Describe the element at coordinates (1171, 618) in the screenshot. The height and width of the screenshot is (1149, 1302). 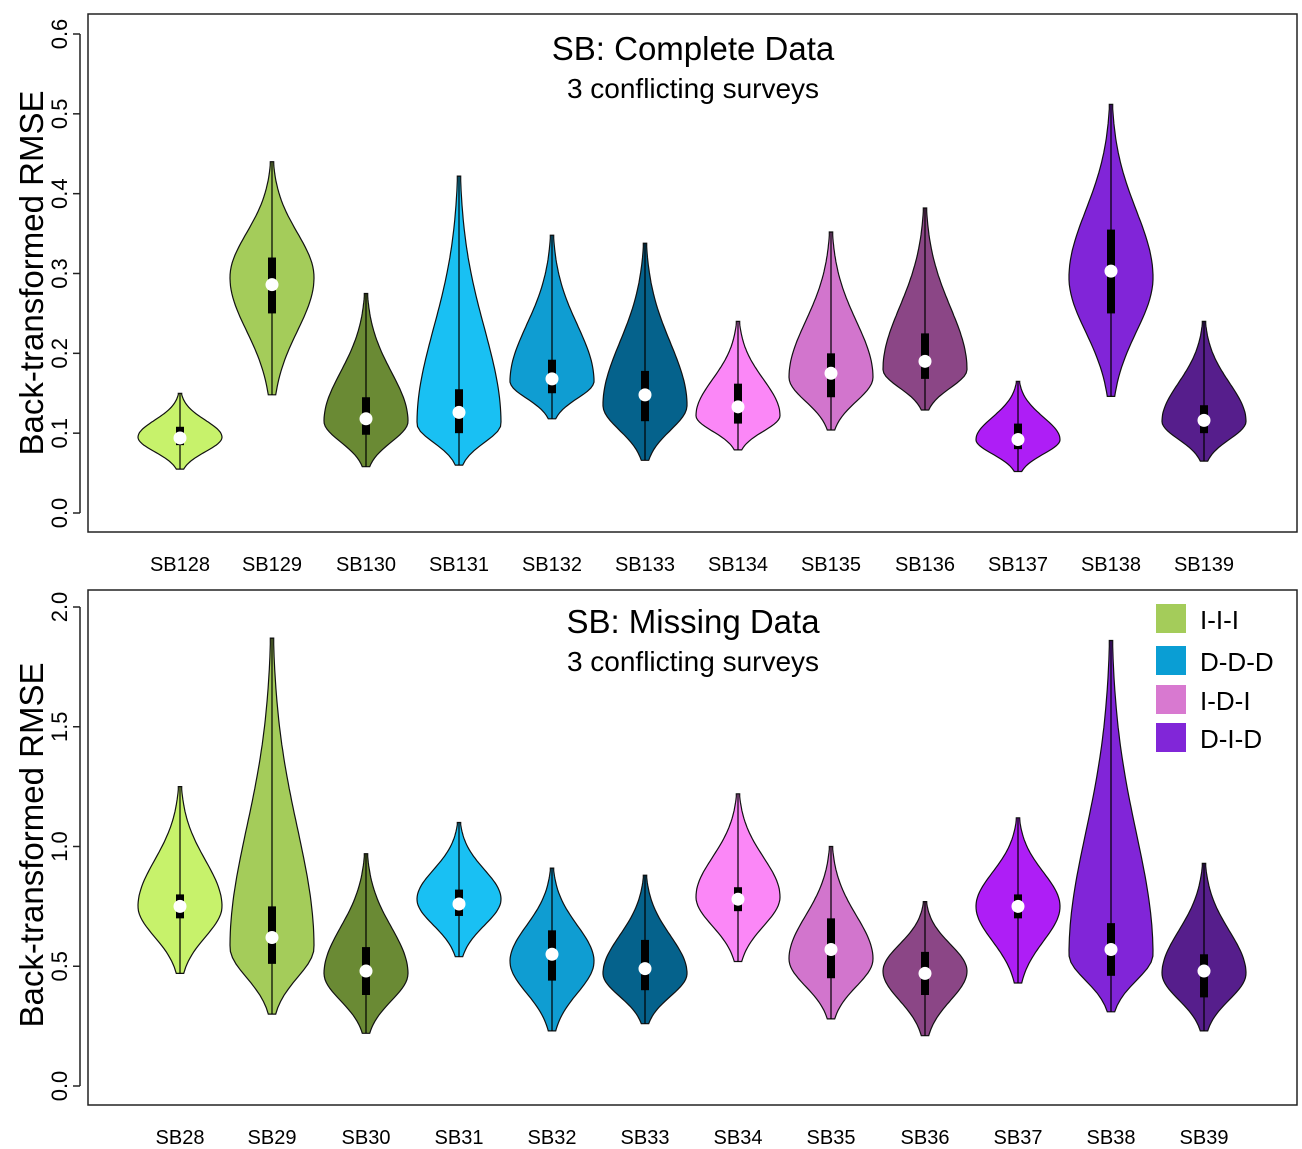
I see `legend-swatch-iii` at that location.